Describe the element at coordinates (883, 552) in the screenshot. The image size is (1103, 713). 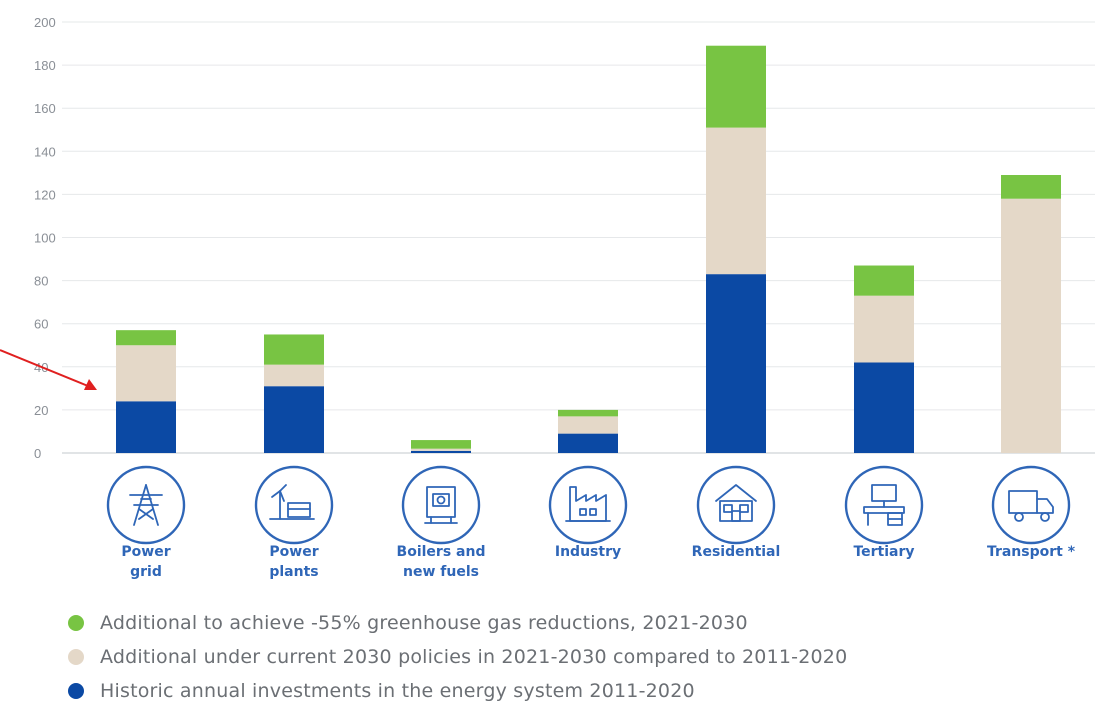
I see `category-label-tertiary: Tertiary` at that location.